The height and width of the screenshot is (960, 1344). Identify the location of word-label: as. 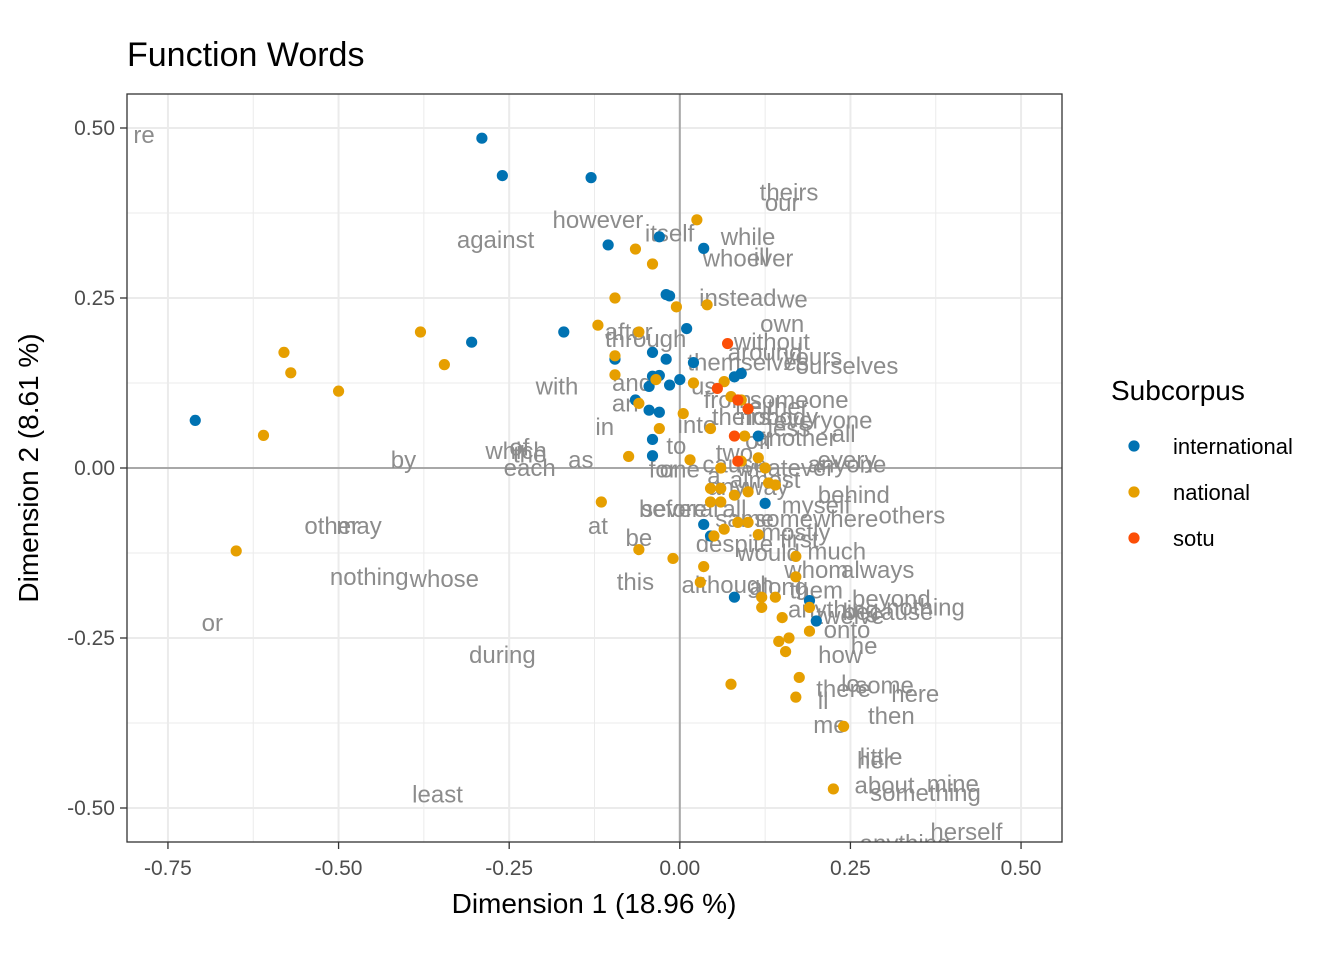
(580, 460).